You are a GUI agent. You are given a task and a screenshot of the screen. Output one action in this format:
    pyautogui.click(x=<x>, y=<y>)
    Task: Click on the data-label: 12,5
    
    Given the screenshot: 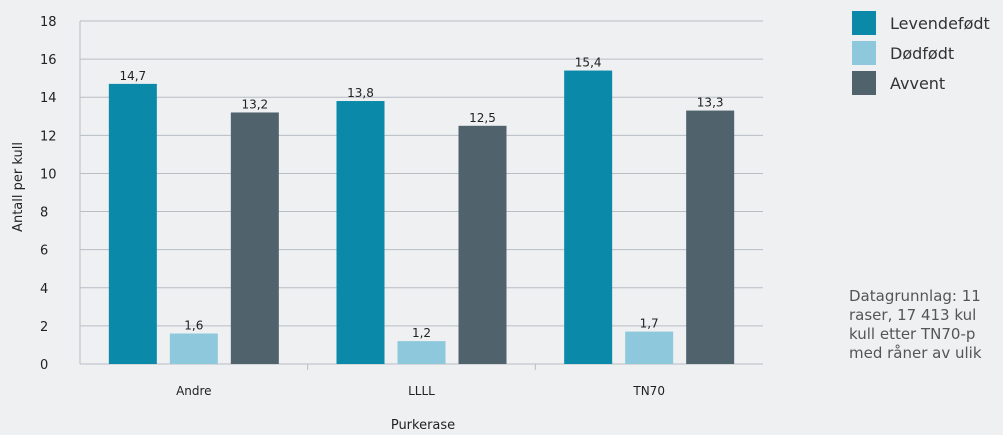 What is the action you would take?
    pyautogui.click(x=482, y=118)
    